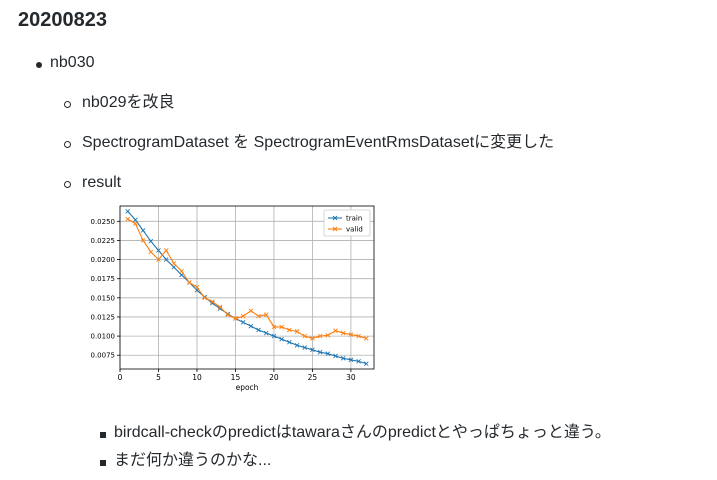 This screenshot has height=480, width=717. What do you see at coordinates (274, 377) in the screenshot?
I see `x-tick-label: 20` at bounding box center [274, 377].